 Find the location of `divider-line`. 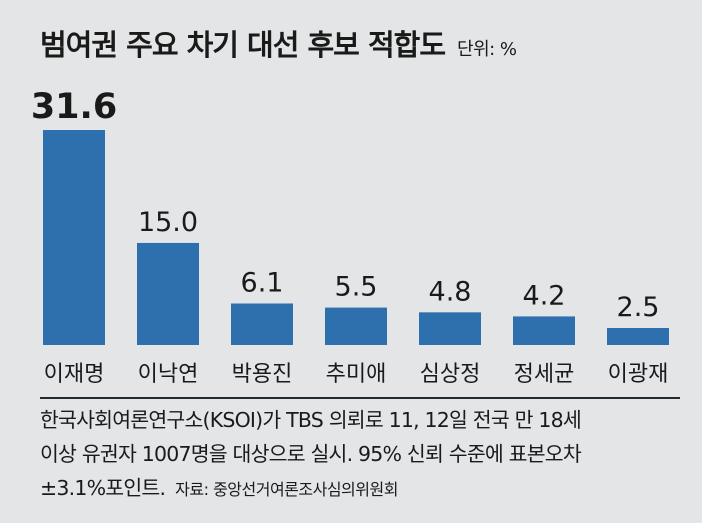

divider-line is located at coordinates (360, 398).